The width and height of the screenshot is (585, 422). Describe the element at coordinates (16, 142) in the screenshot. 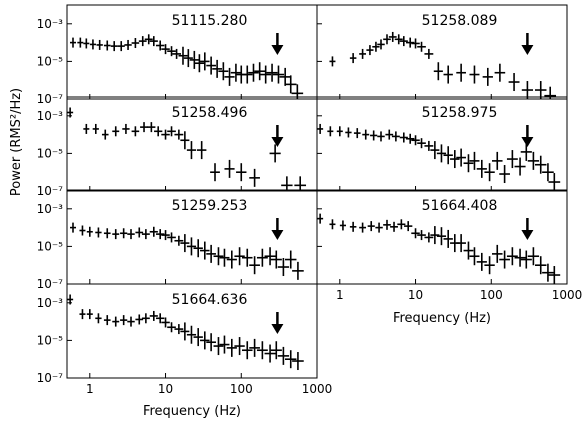

I see `y-axis-title: Power (RMS²/Hz)` at that location.